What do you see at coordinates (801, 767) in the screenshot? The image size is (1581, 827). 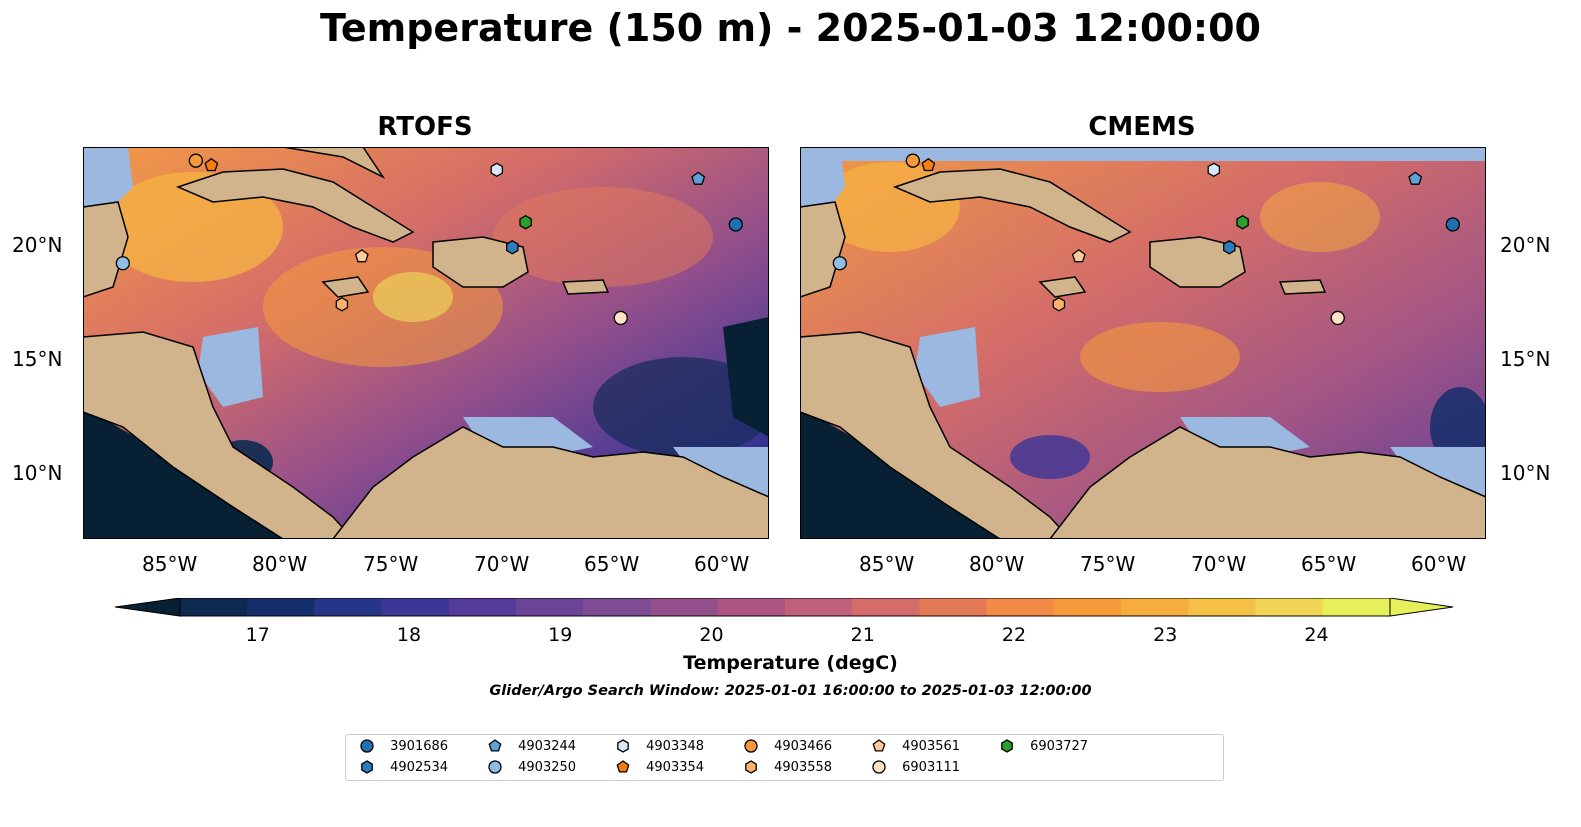 I see `legend-label: 4903558` at bounding box center [801, 767].